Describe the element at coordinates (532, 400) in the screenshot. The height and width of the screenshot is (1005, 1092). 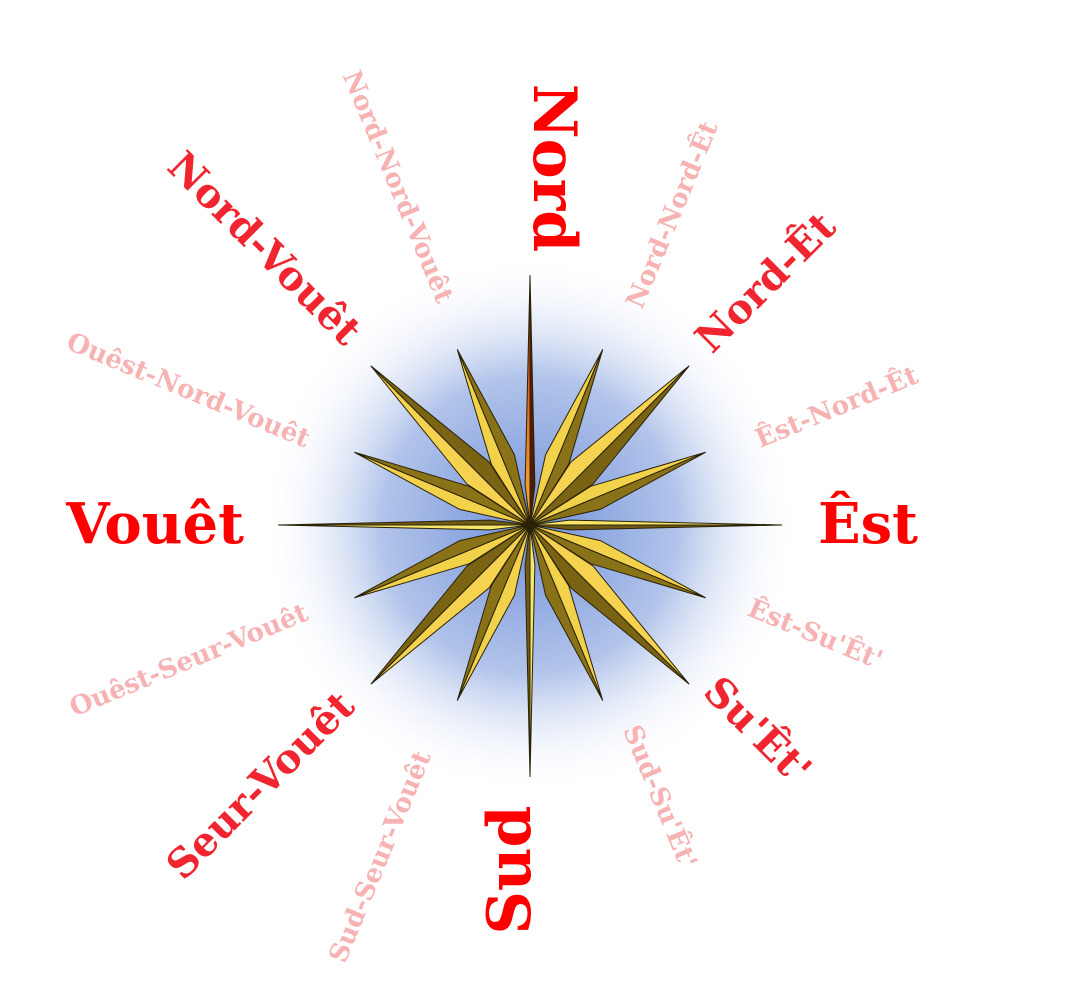
I see `star-point-north-right` at that location.